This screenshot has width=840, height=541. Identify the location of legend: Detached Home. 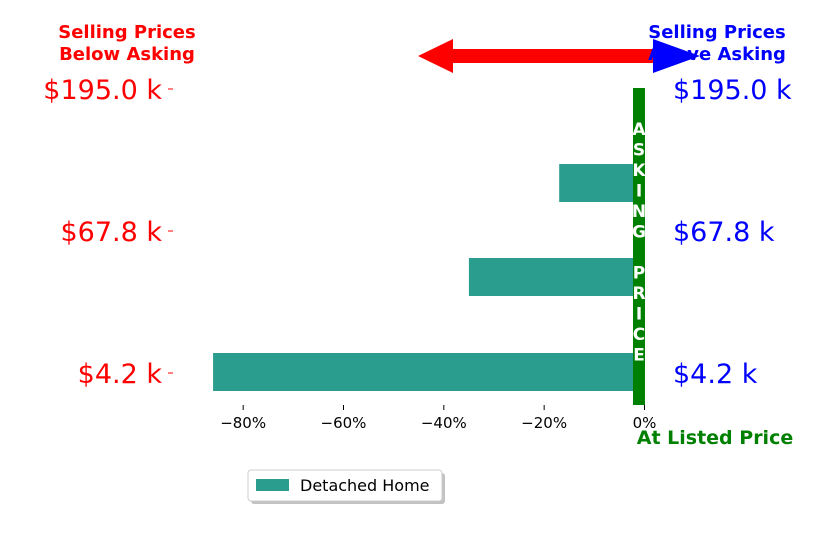
(346, 486).